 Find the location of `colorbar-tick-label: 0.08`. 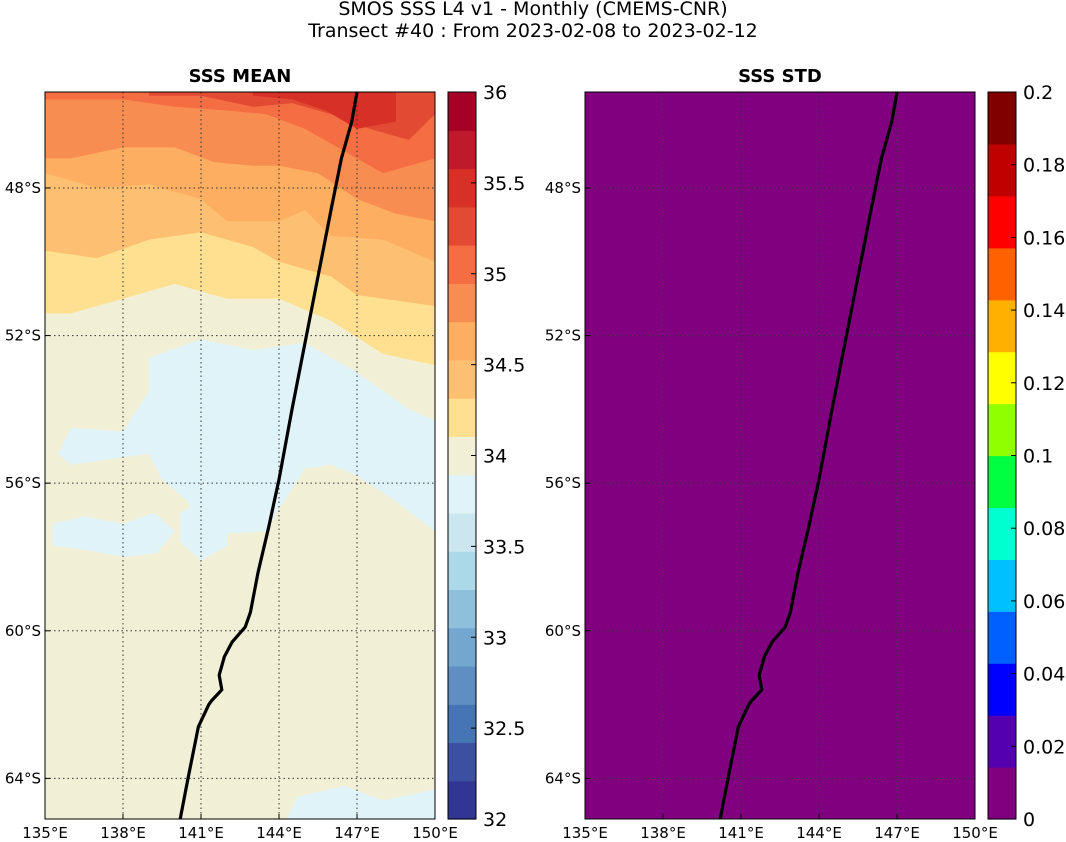

colorbar-tick-label: 0.08 is located at coordinates (1044, 529).